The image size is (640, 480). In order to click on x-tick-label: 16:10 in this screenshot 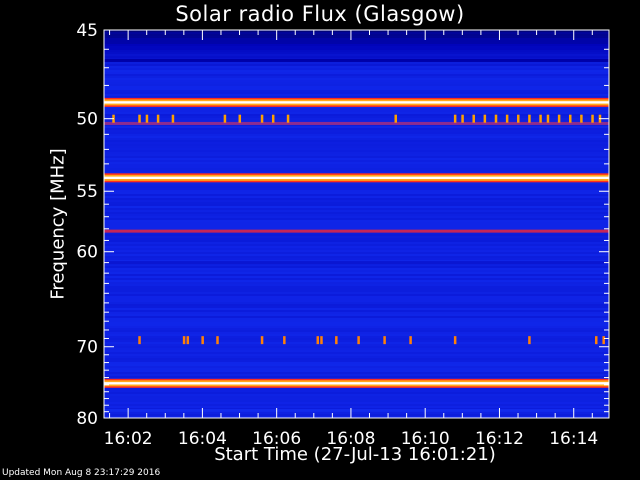, I will do `click(425, 439)`.